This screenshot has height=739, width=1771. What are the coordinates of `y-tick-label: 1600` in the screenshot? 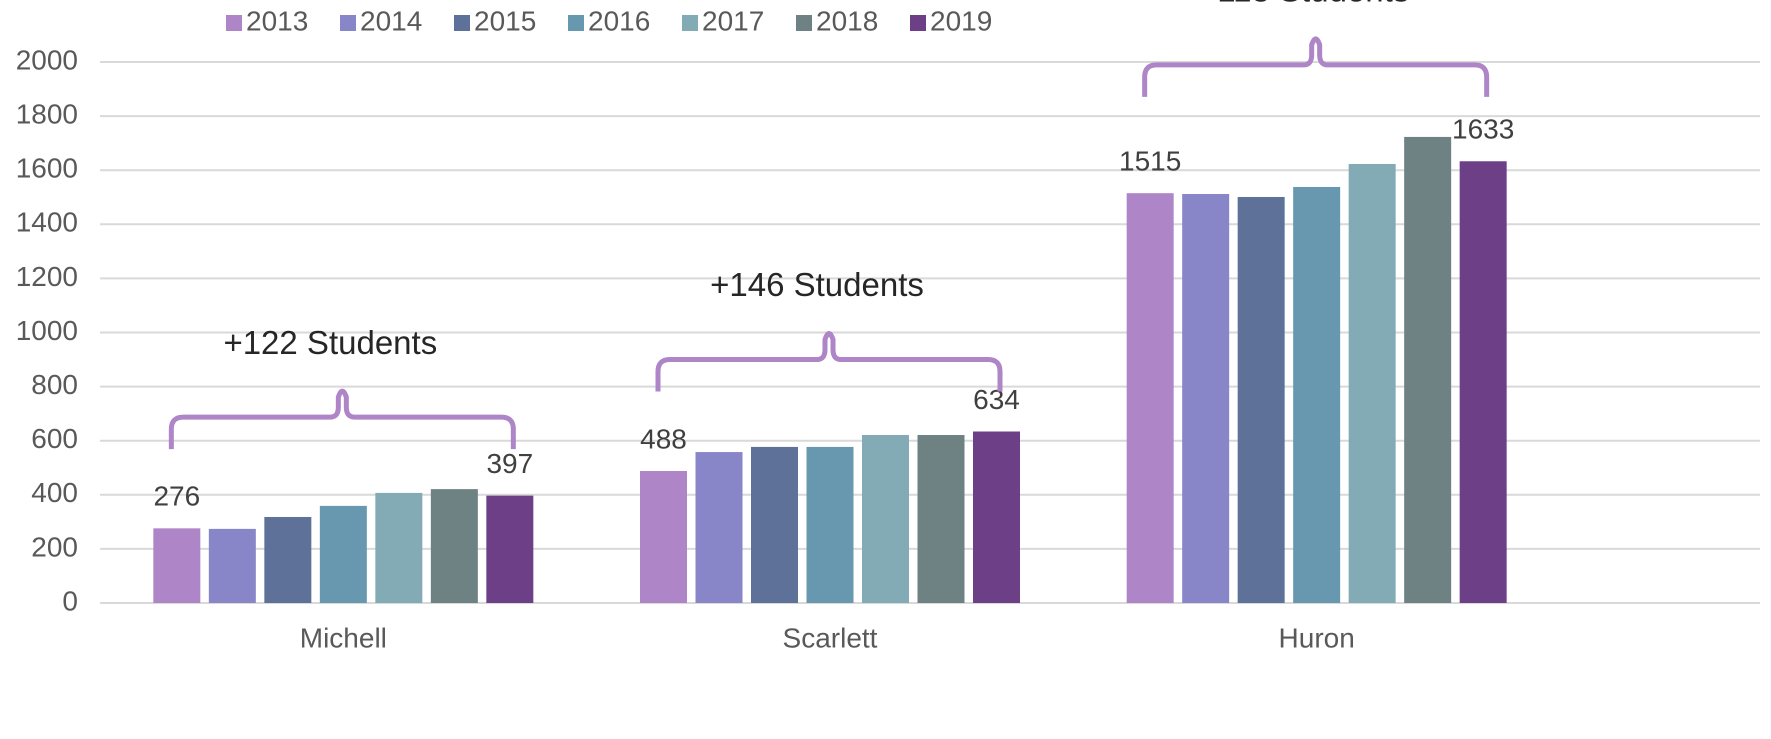 It's located at (47, 168).